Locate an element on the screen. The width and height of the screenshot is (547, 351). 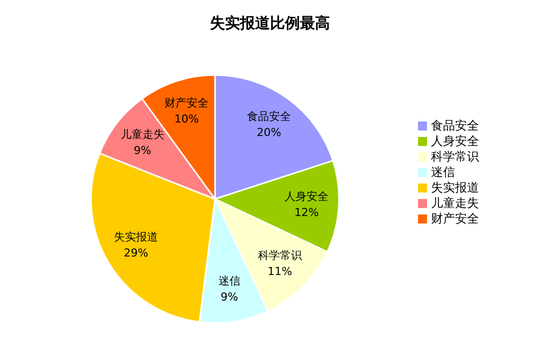
legend-label: 食品安全 is located at coordinates (455, 125).